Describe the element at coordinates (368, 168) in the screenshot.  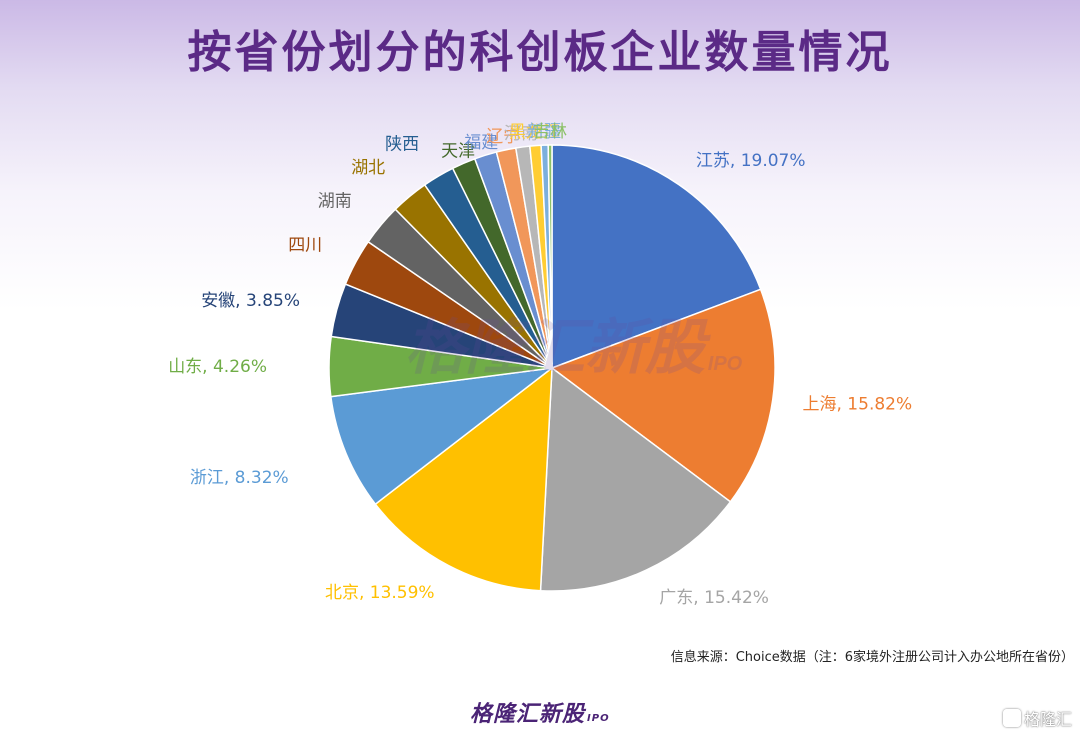
I see `slice-label-9: 湖北` at that location.